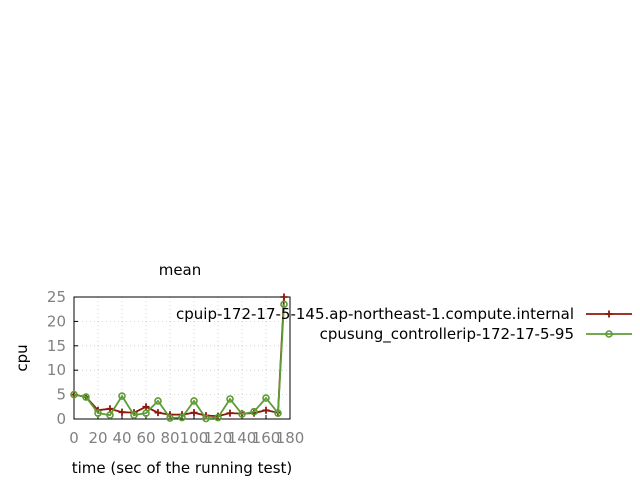 The width and height of the screenshot is (640, 480). What do you see at coordinates (121, 438) in the screenshot?
I see `x-tick-label: 40` at bounding box center [121, 438].